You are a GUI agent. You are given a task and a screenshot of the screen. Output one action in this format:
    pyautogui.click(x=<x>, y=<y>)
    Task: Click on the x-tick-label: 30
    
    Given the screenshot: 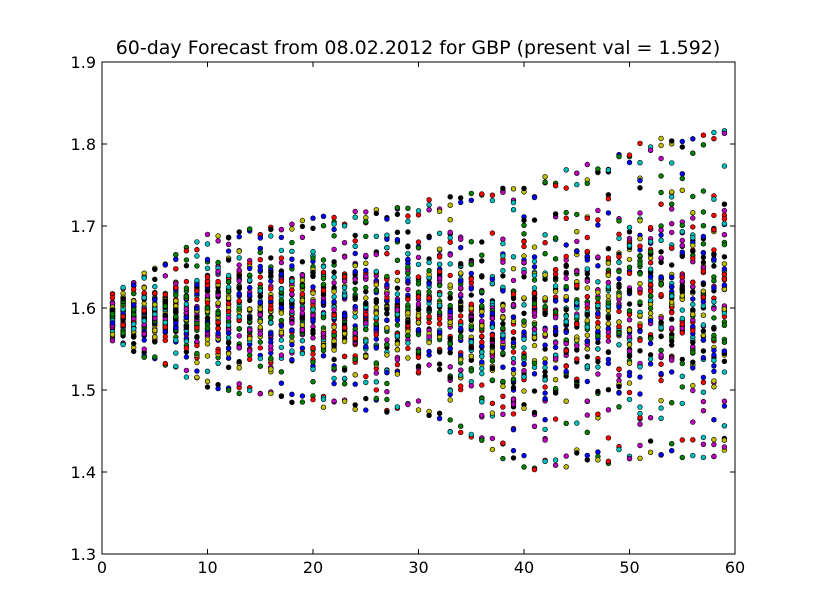 What is the action you would take?
    pyautogui.click(x=418, y=567)
    